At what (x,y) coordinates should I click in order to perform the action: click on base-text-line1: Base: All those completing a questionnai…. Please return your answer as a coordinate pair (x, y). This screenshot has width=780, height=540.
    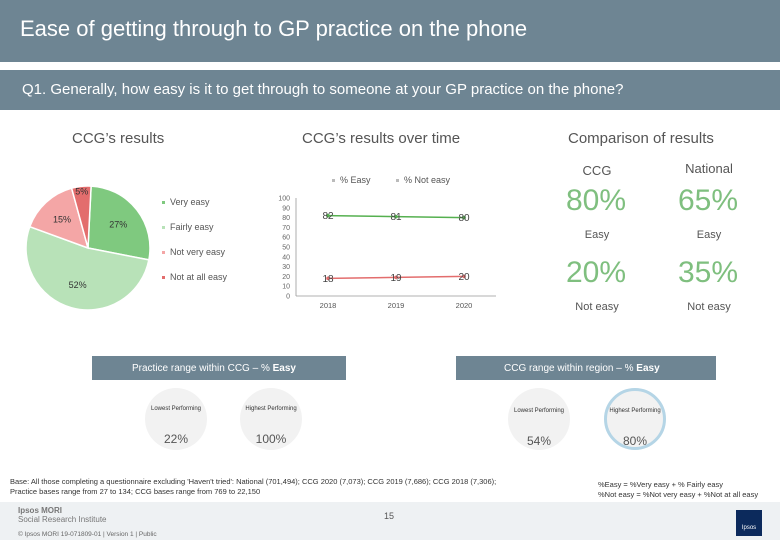
    Looking at the image, I should click on (253, 481).